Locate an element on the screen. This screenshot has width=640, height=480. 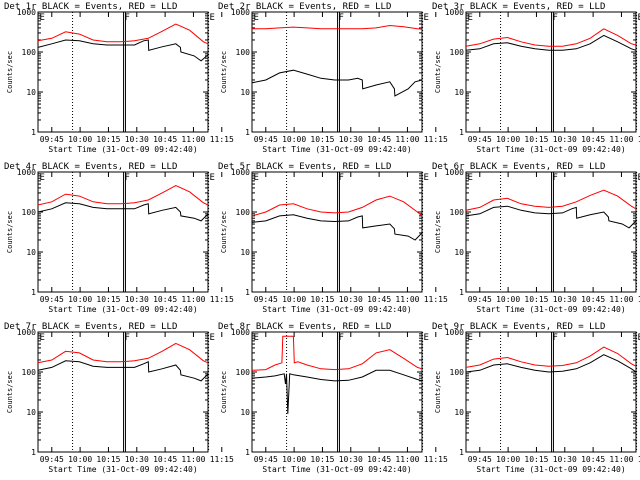
chart-title: Det 3r BLACK = Events, RED = LLD is located at coordinates (518, 7).